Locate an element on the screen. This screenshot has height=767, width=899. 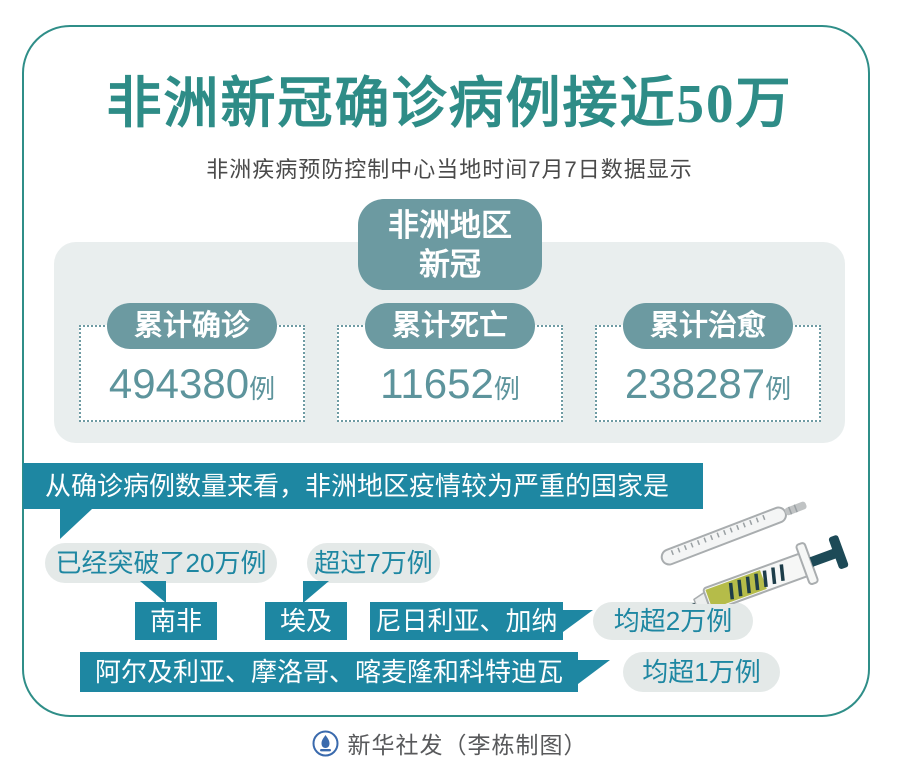
tier4-pointer-triangle is located at coordinates (594, 672).